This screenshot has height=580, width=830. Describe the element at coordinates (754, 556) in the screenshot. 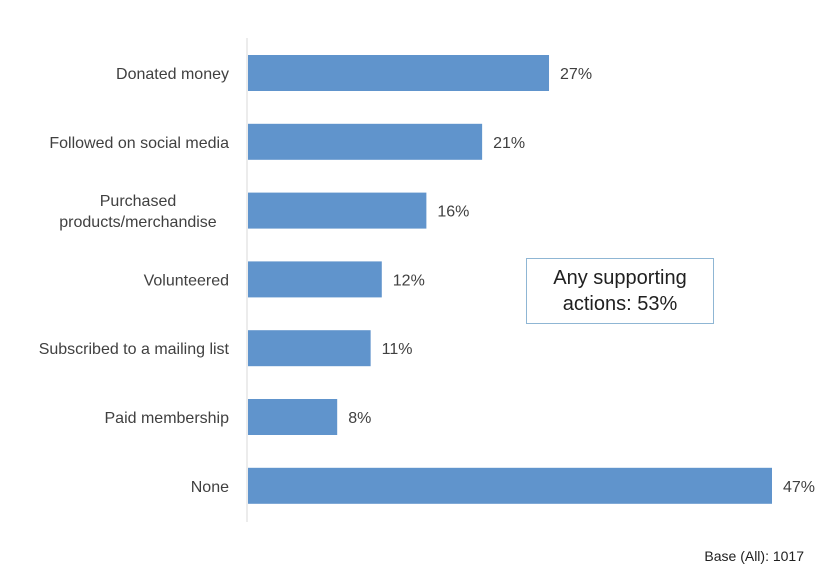

I see `base-footnote: Base (All): 1017` at that location.